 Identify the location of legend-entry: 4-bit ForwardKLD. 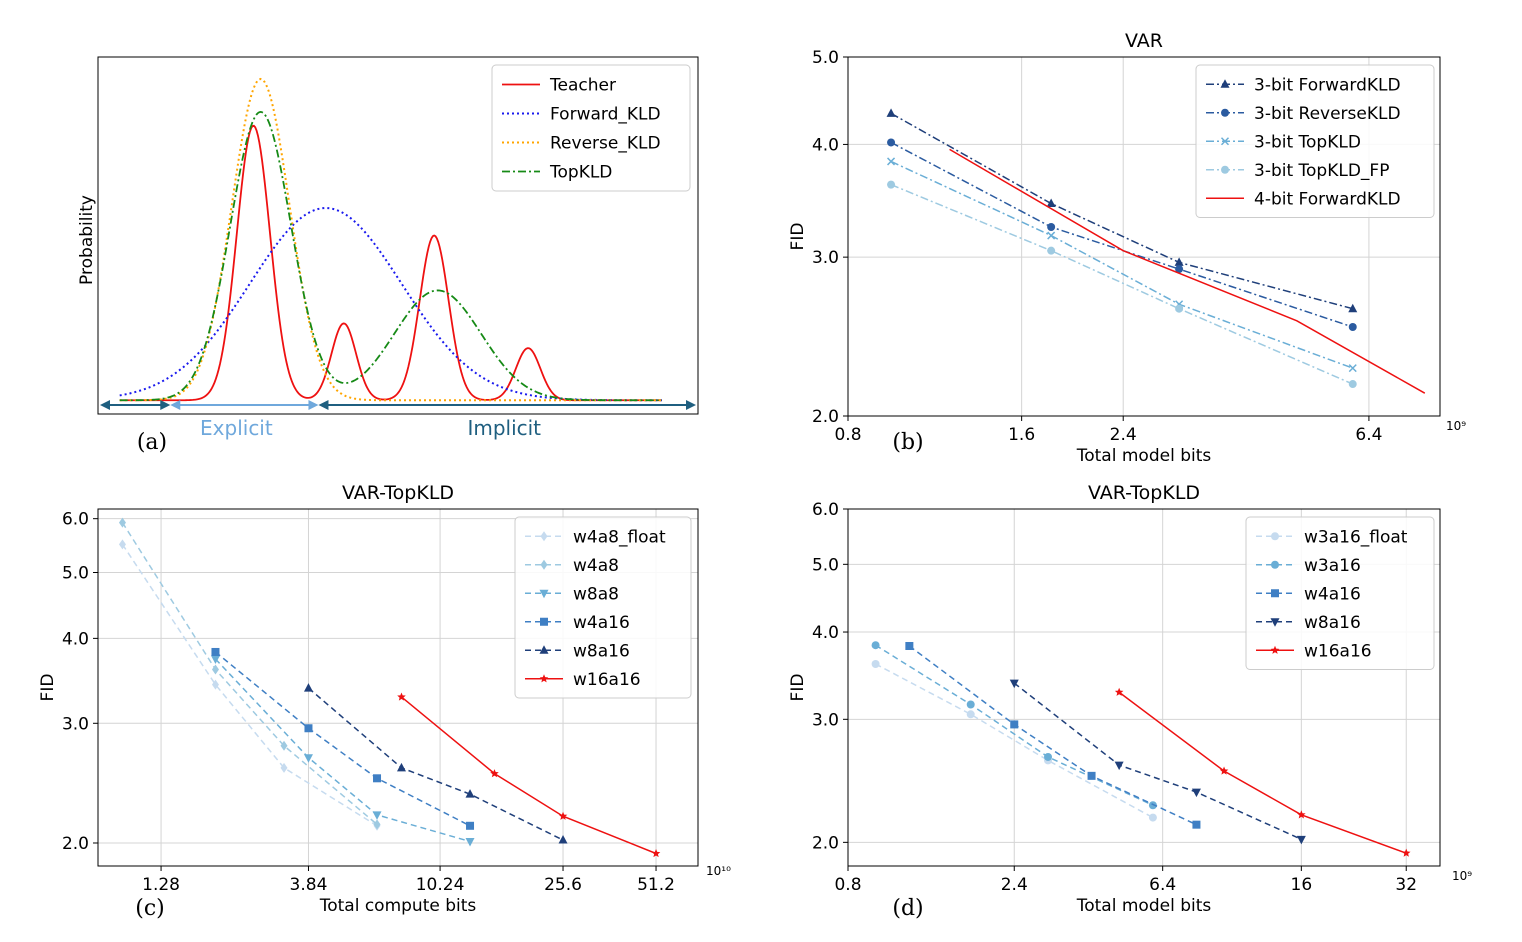
(1303, 199).